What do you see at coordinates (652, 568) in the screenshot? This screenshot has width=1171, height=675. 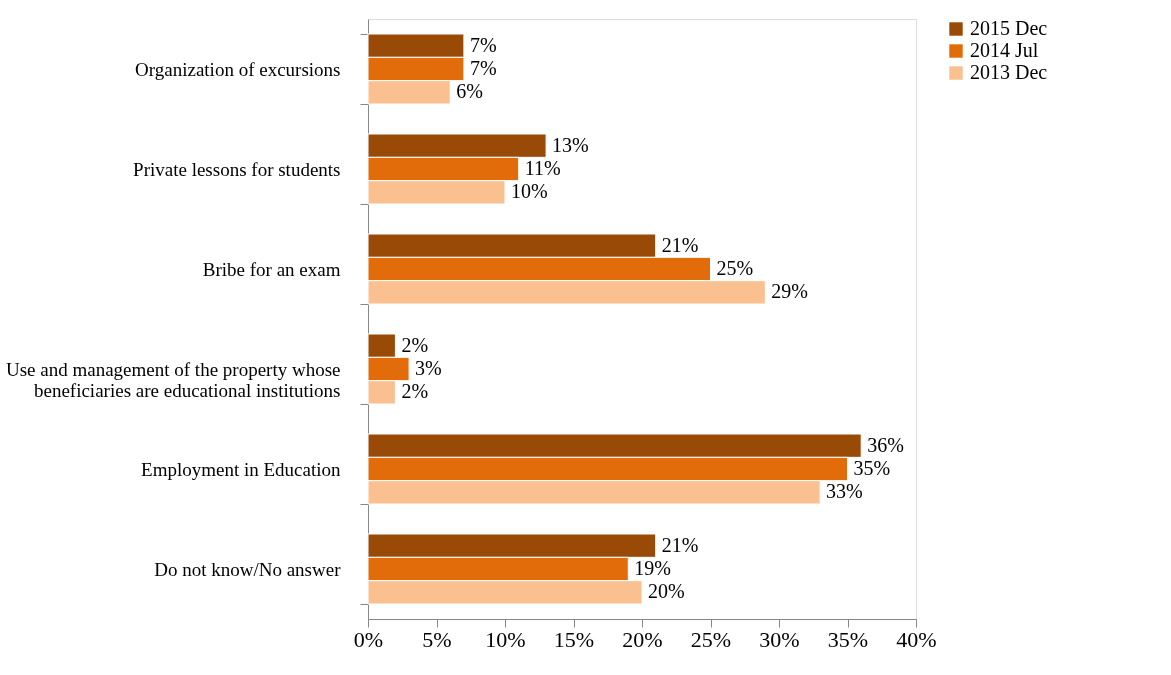 I see `data-label: 19%` at bounding box center [652, 568].